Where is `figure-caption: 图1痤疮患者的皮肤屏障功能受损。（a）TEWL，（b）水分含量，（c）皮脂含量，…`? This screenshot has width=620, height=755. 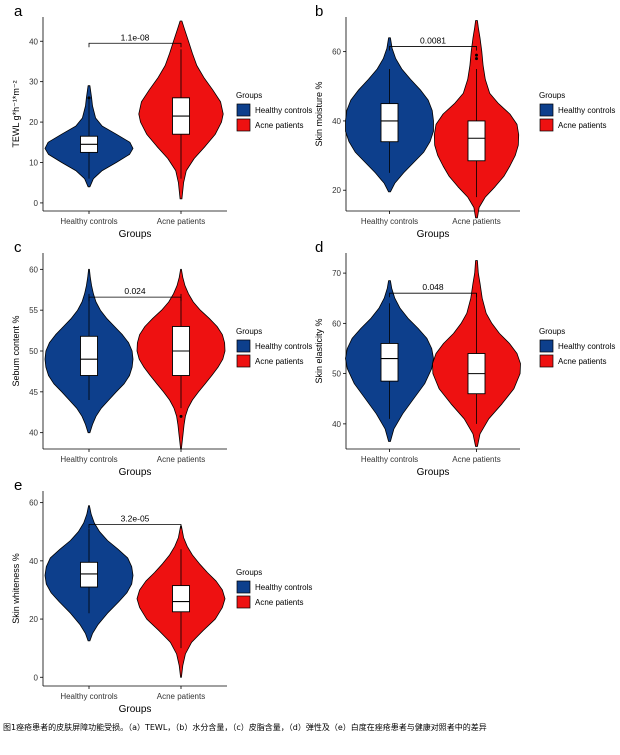 figure-caption: 图1痤疮患者的皮肤屏障功能受损。（a）TEWL，（b）水分含量，（c）皮脂含量，… is located at coordinates (245, 727).